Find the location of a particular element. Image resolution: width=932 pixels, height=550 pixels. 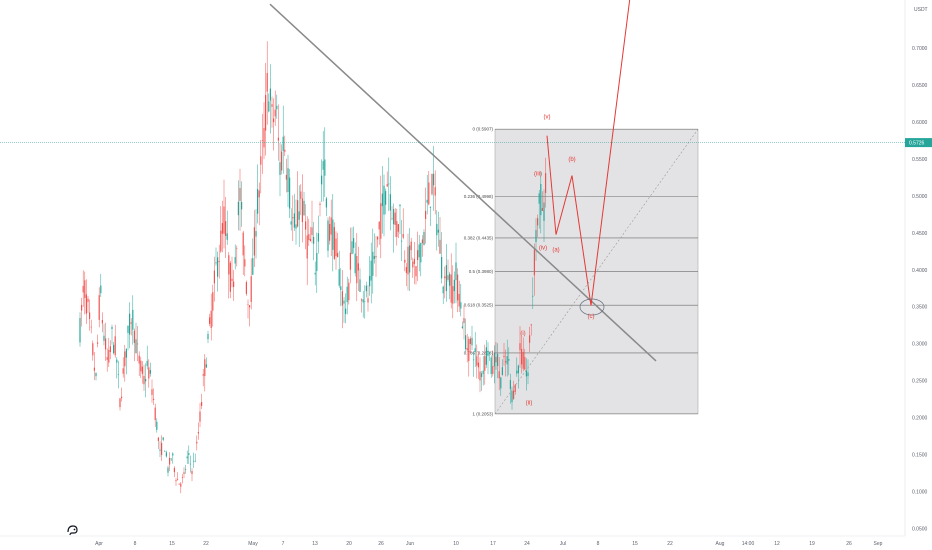

fib-level-label: 0 (0.5907) is located at coordinates (482, 129).